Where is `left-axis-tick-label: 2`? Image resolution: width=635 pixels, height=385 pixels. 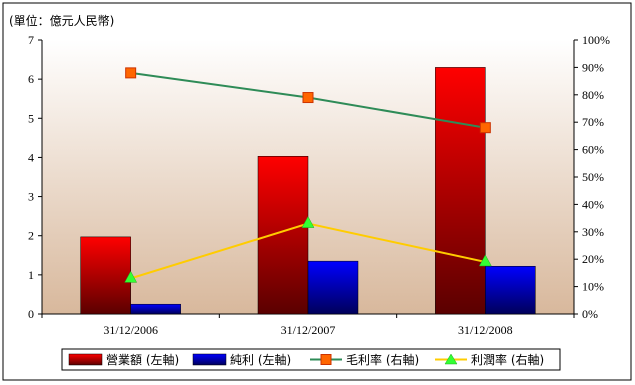
left-axis-tick-label: 2 is located at coordinates (31, 236).